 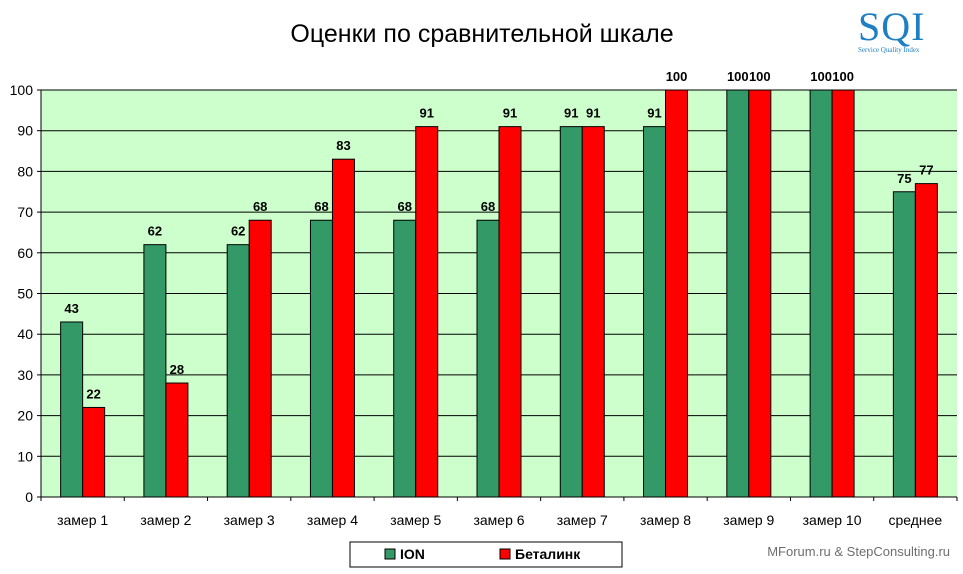 I want to click on x-tick-label: замер 2, so click(x=165, y=520).